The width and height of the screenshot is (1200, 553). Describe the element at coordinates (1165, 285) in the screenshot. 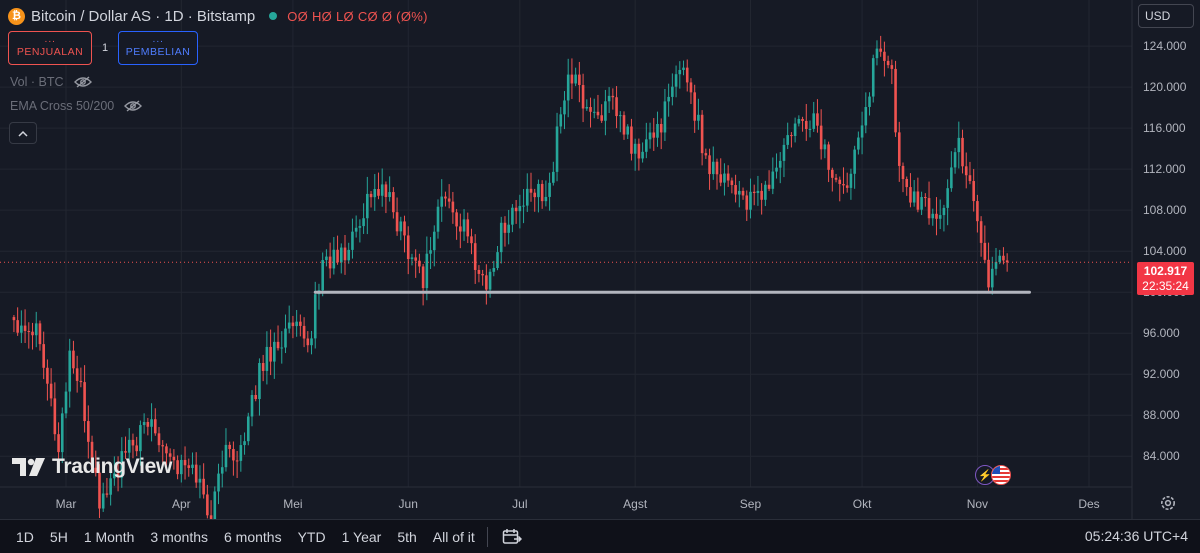

I see `bar-countdown: 22:35:24` at that location.